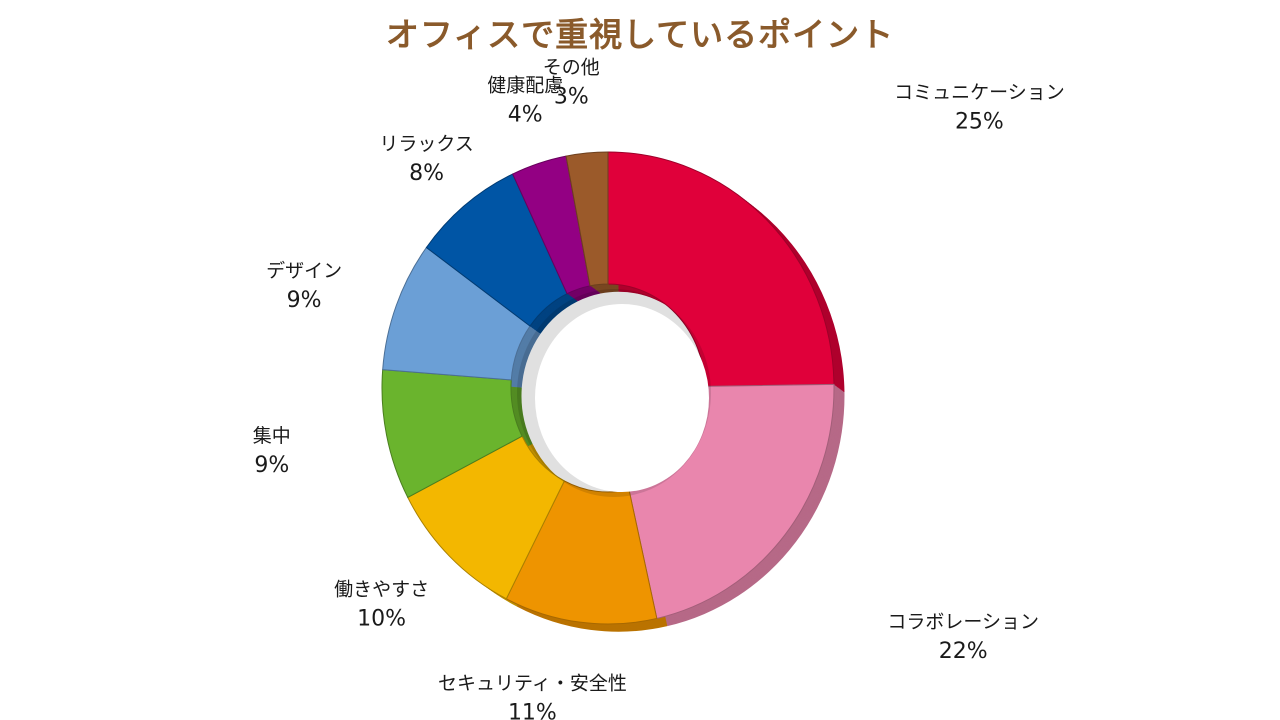 This screenshot has width=1280, height=720. Describe the element at coordinates (532, 683) in the screenshot. I see `slice-name-label: セキュリティ・安全性` at that location.